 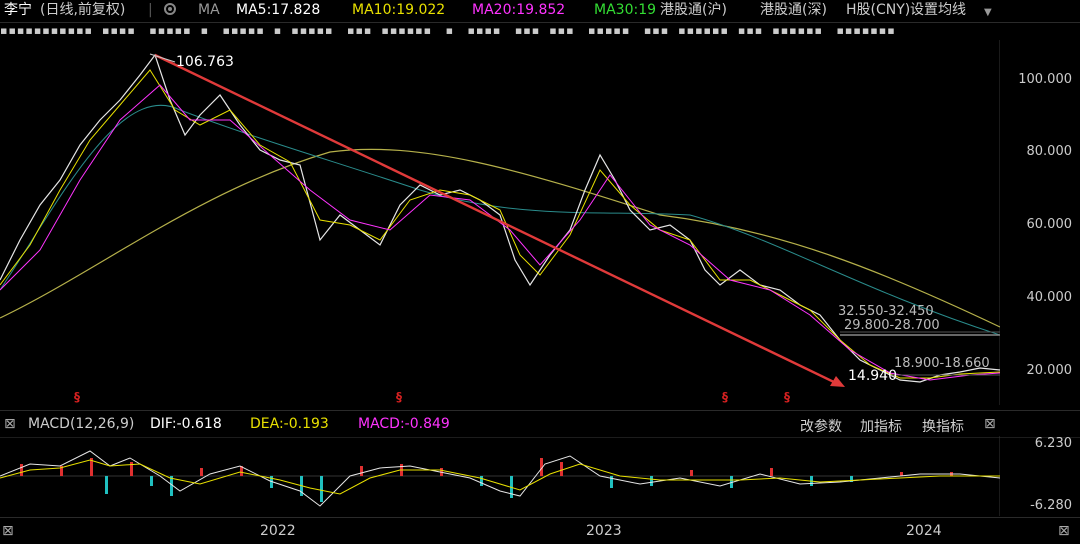 I want to click on tick-label: 60.000, so click(x=1049, y=224).